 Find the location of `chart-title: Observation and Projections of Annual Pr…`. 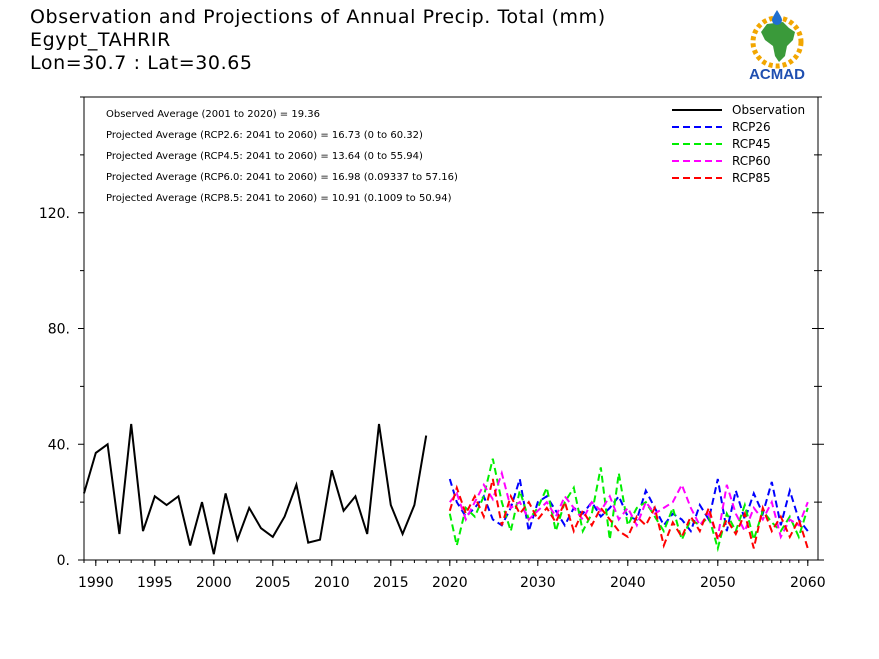

chart-title: Observation and Projections of Annual Pr… is located at coordinates (318, 17).